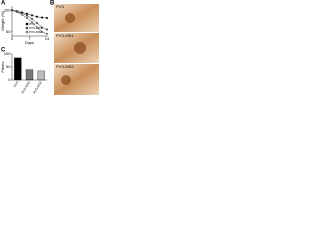 Image resolution: width=320 pixels, height=240 pixels. I want to click on micrograph-label: PVS, so click(60, 6).